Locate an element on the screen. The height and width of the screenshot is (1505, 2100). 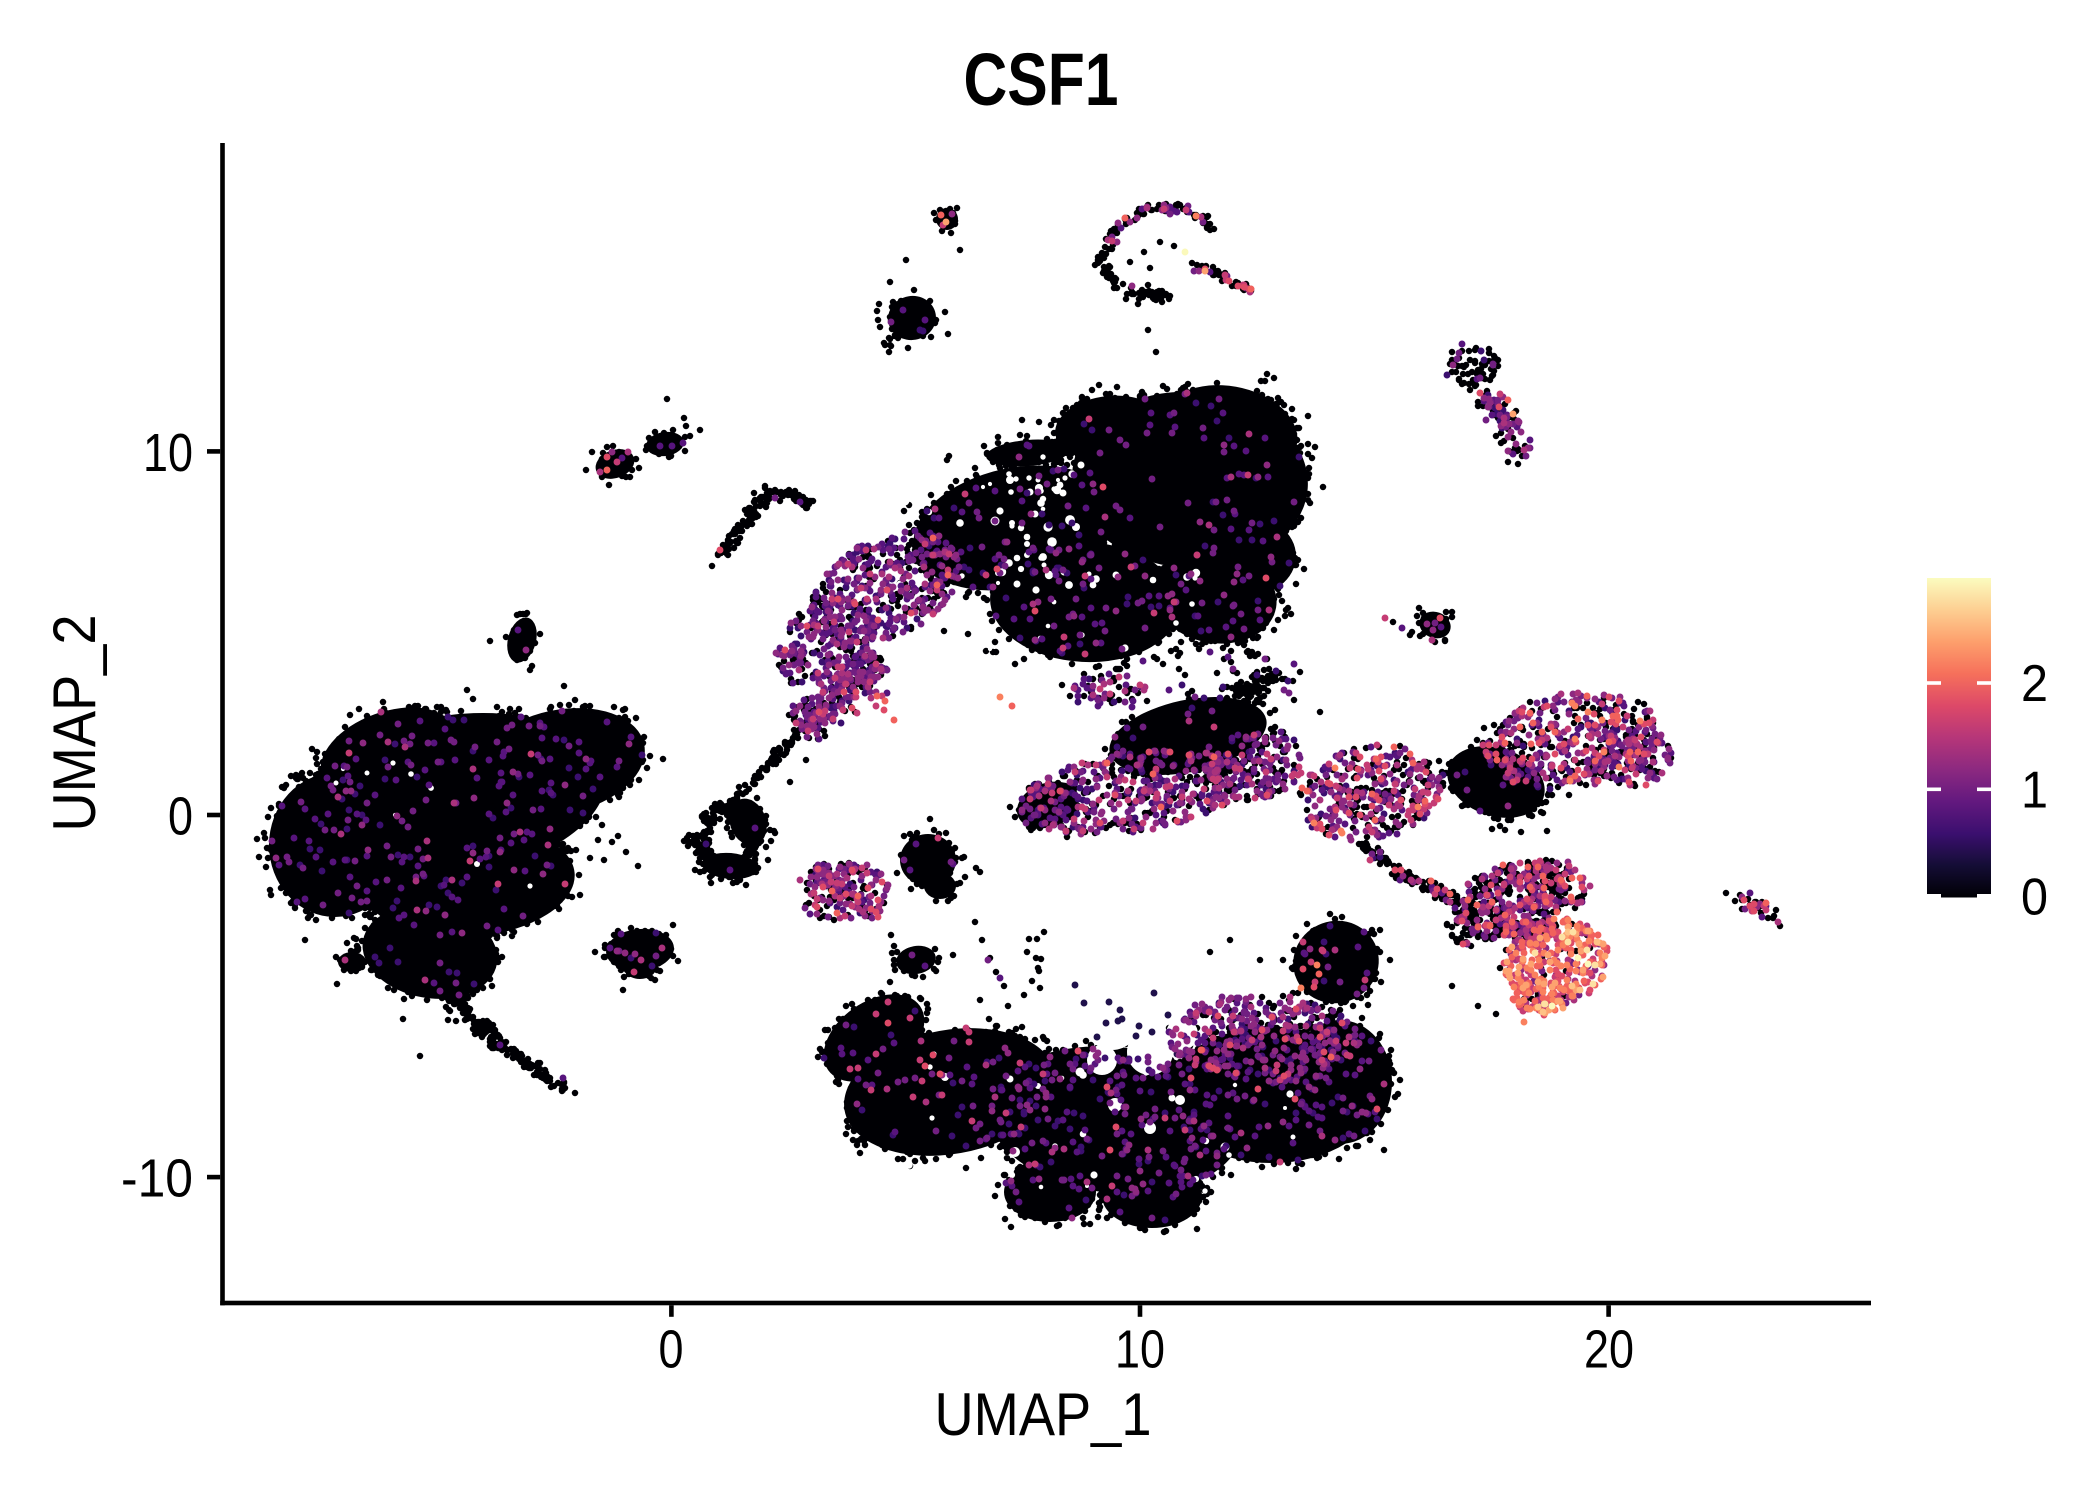
svg-text: 20 is located at coordinates (1609, 1350).